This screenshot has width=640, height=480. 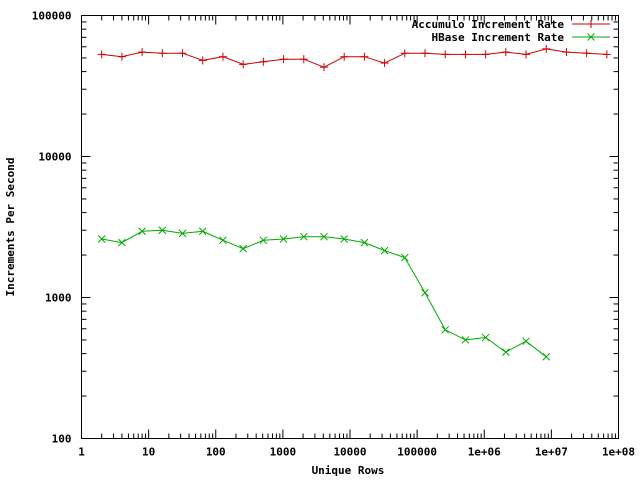 I want to click on x-tick-label: 100, so click(x=216, y=452).